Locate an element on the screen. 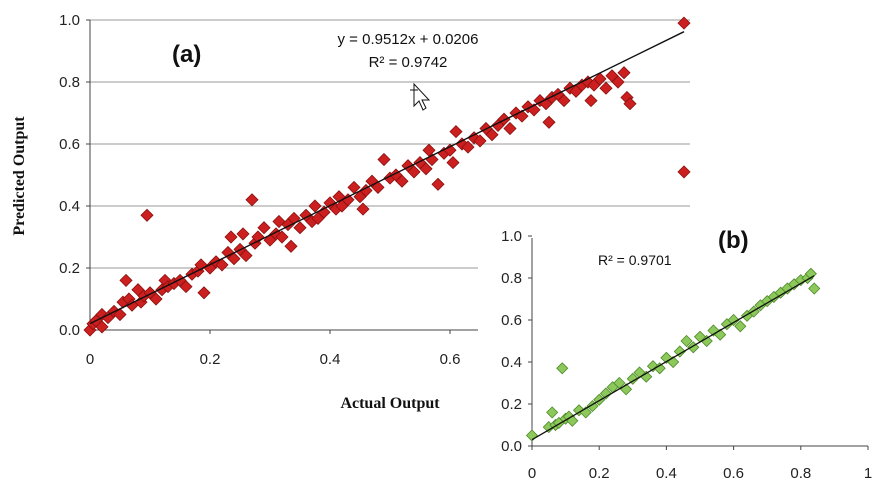  panel-a-y-ticks: 0.0 0.2 0.4 0.6 0.8 1.0 is located at coordinates (74, 175).